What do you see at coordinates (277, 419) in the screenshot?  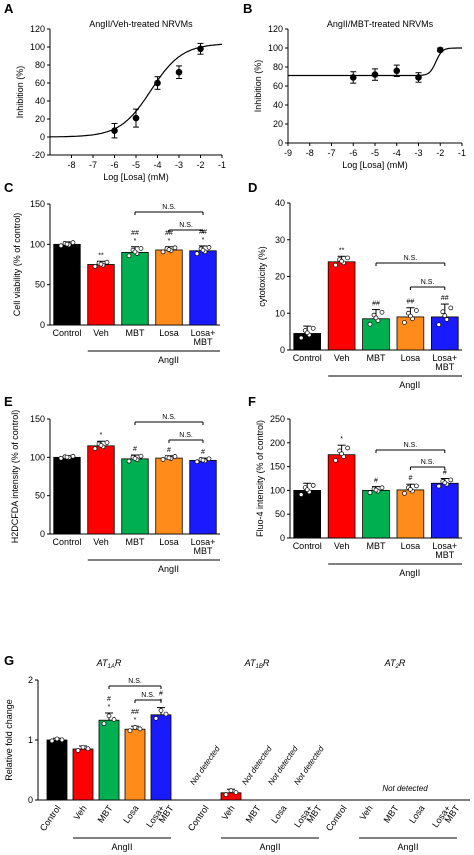 I see `y-tick-label: 250` at bounding box center [277, 419].